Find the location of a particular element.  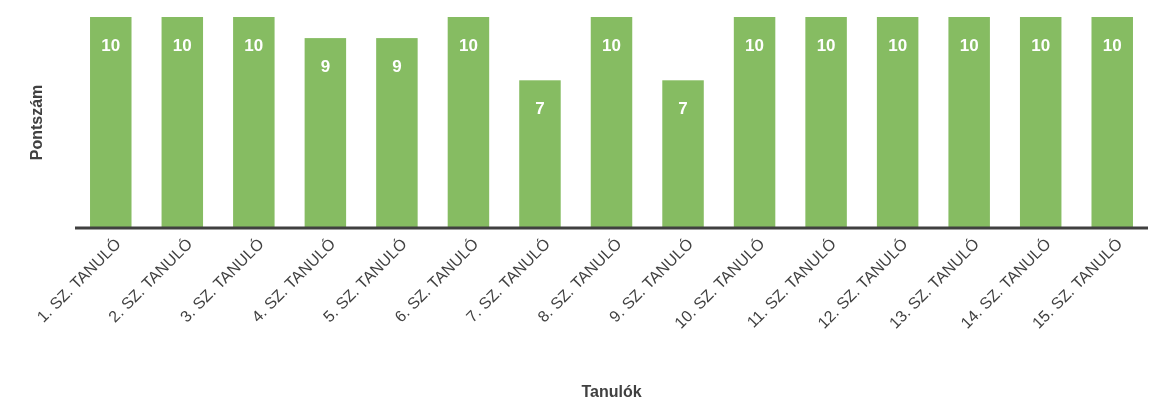

x-axis-title: Tanulók is located at coordinates (611, 391).